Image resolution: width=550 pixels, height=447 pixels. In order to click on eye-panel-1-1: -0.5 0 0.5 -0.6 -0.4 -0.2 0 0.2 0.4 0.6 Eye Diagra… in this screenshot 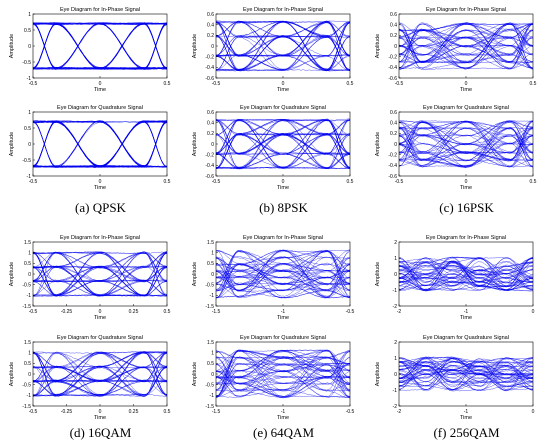, I will do `click(273, 148)`.